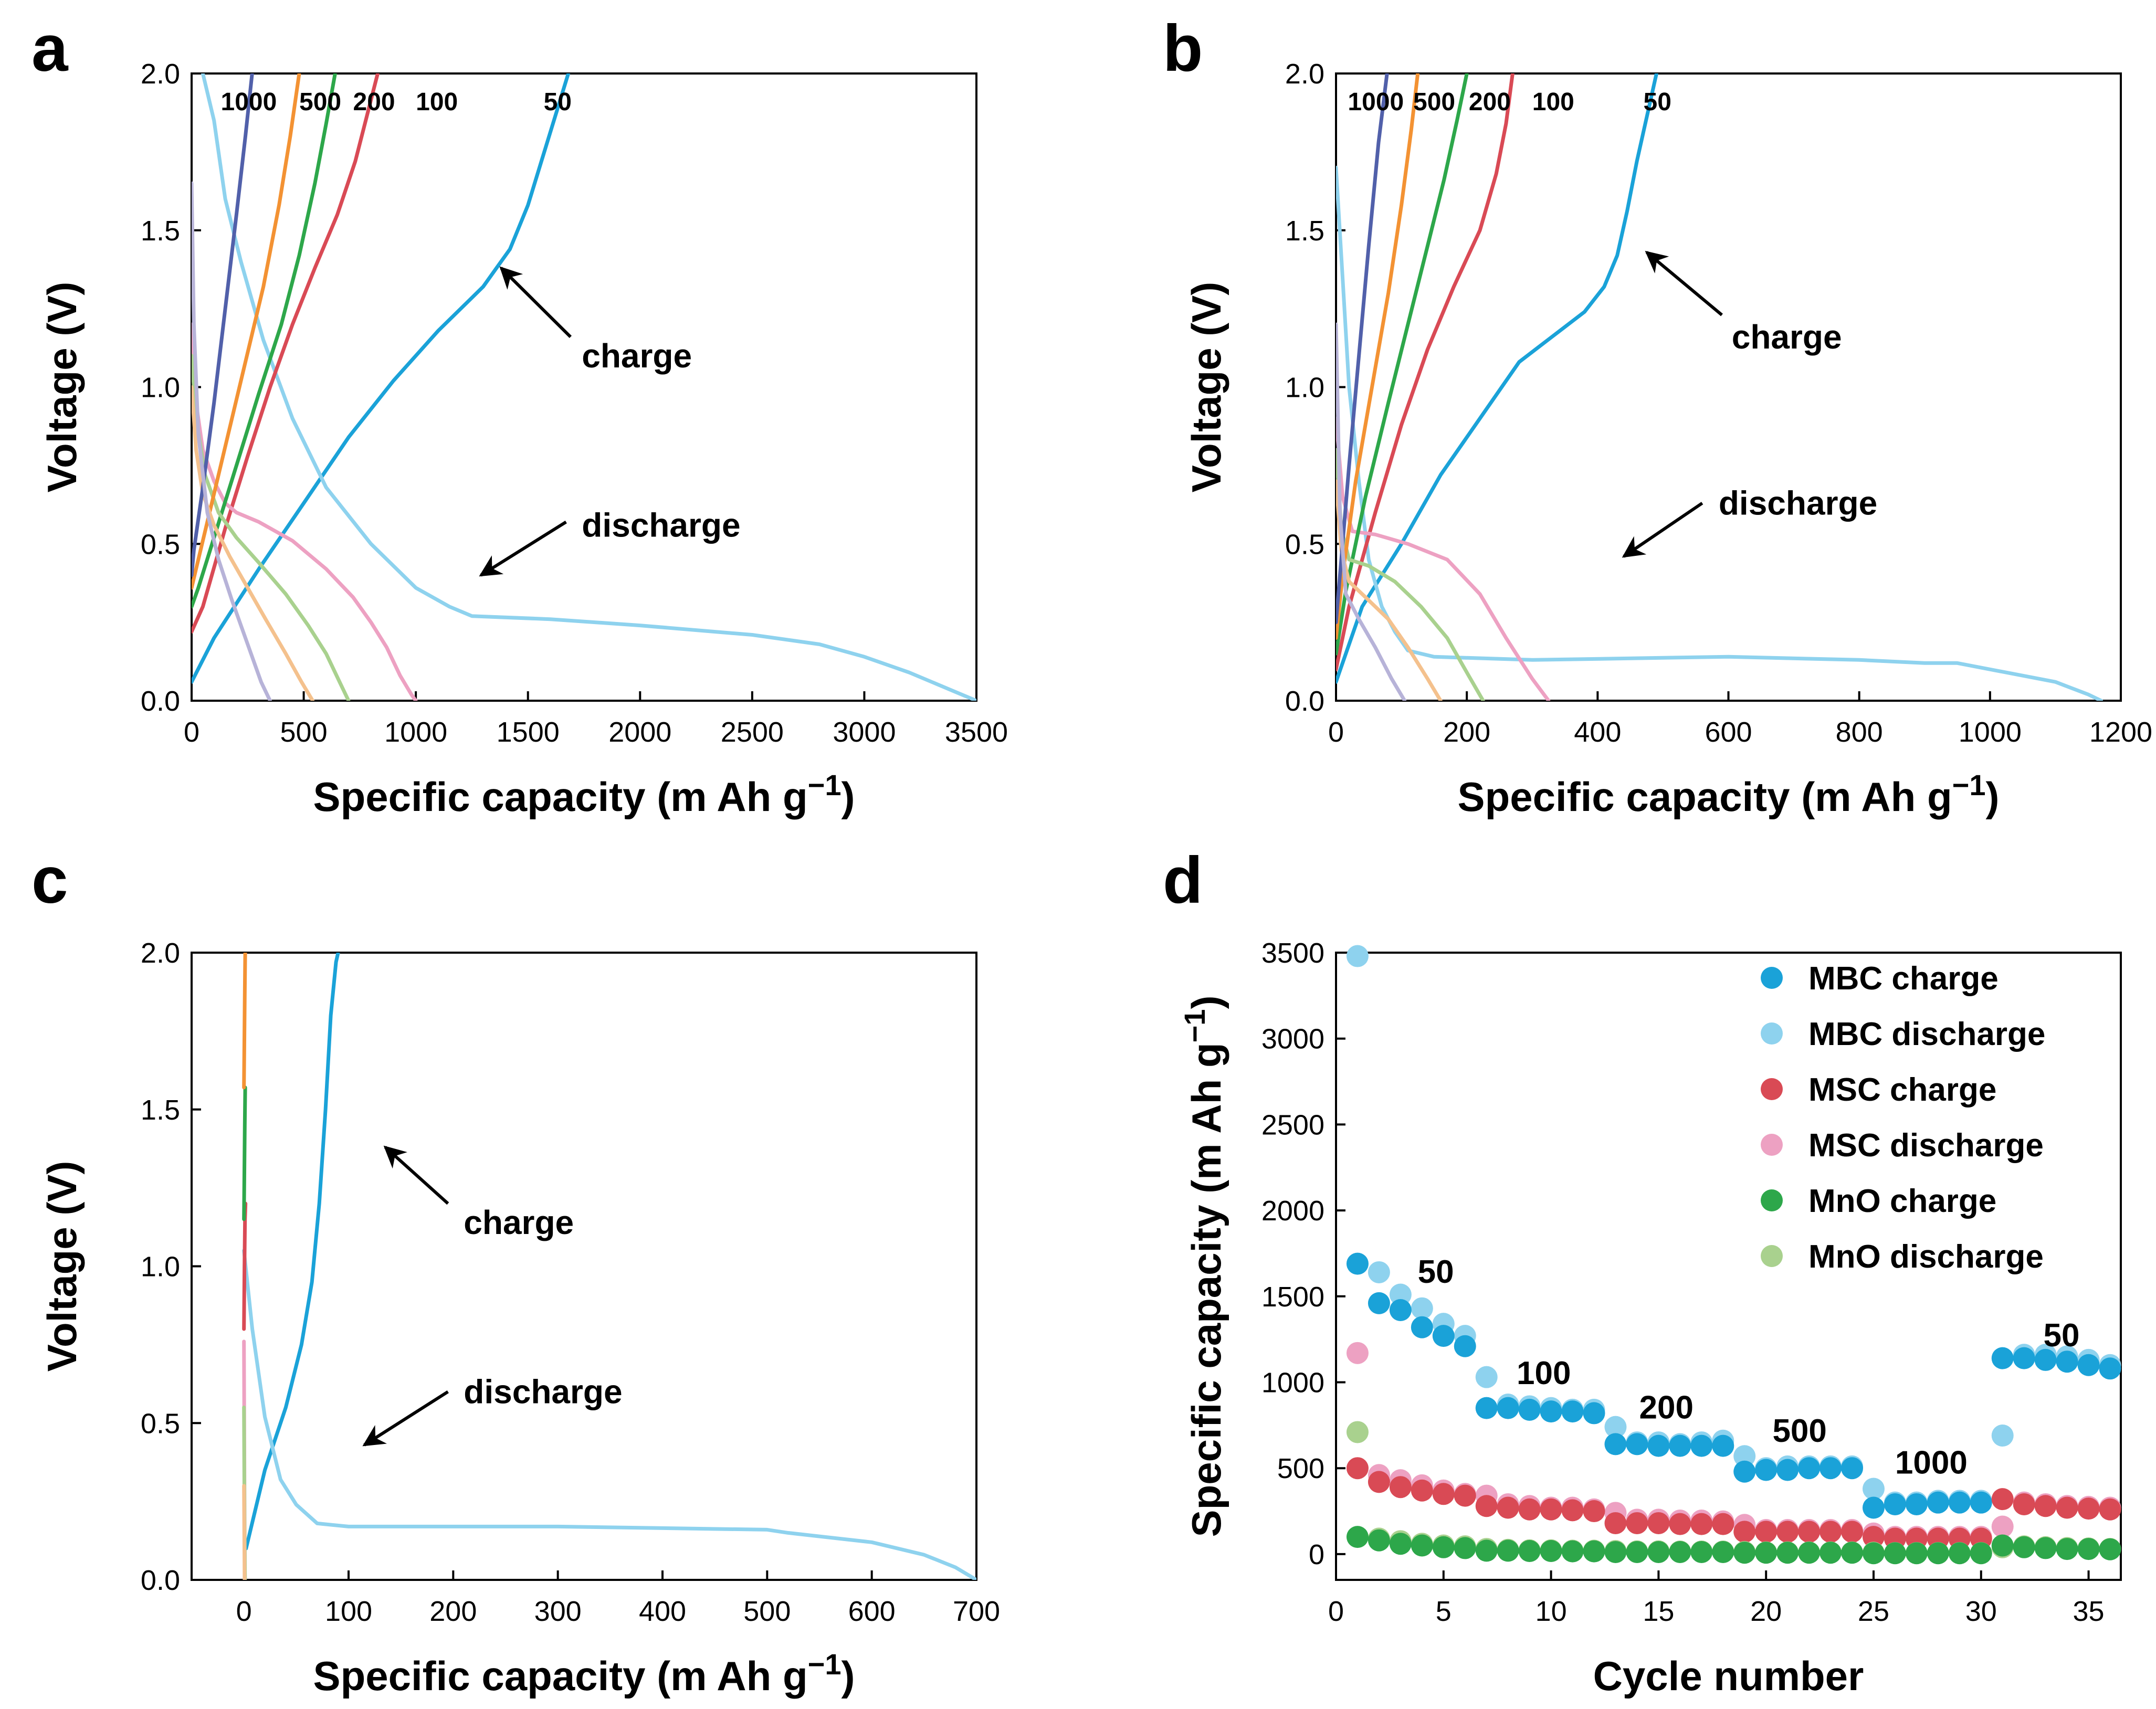  I want to click on y-tick-label: 1000, so click(1292, 1382).